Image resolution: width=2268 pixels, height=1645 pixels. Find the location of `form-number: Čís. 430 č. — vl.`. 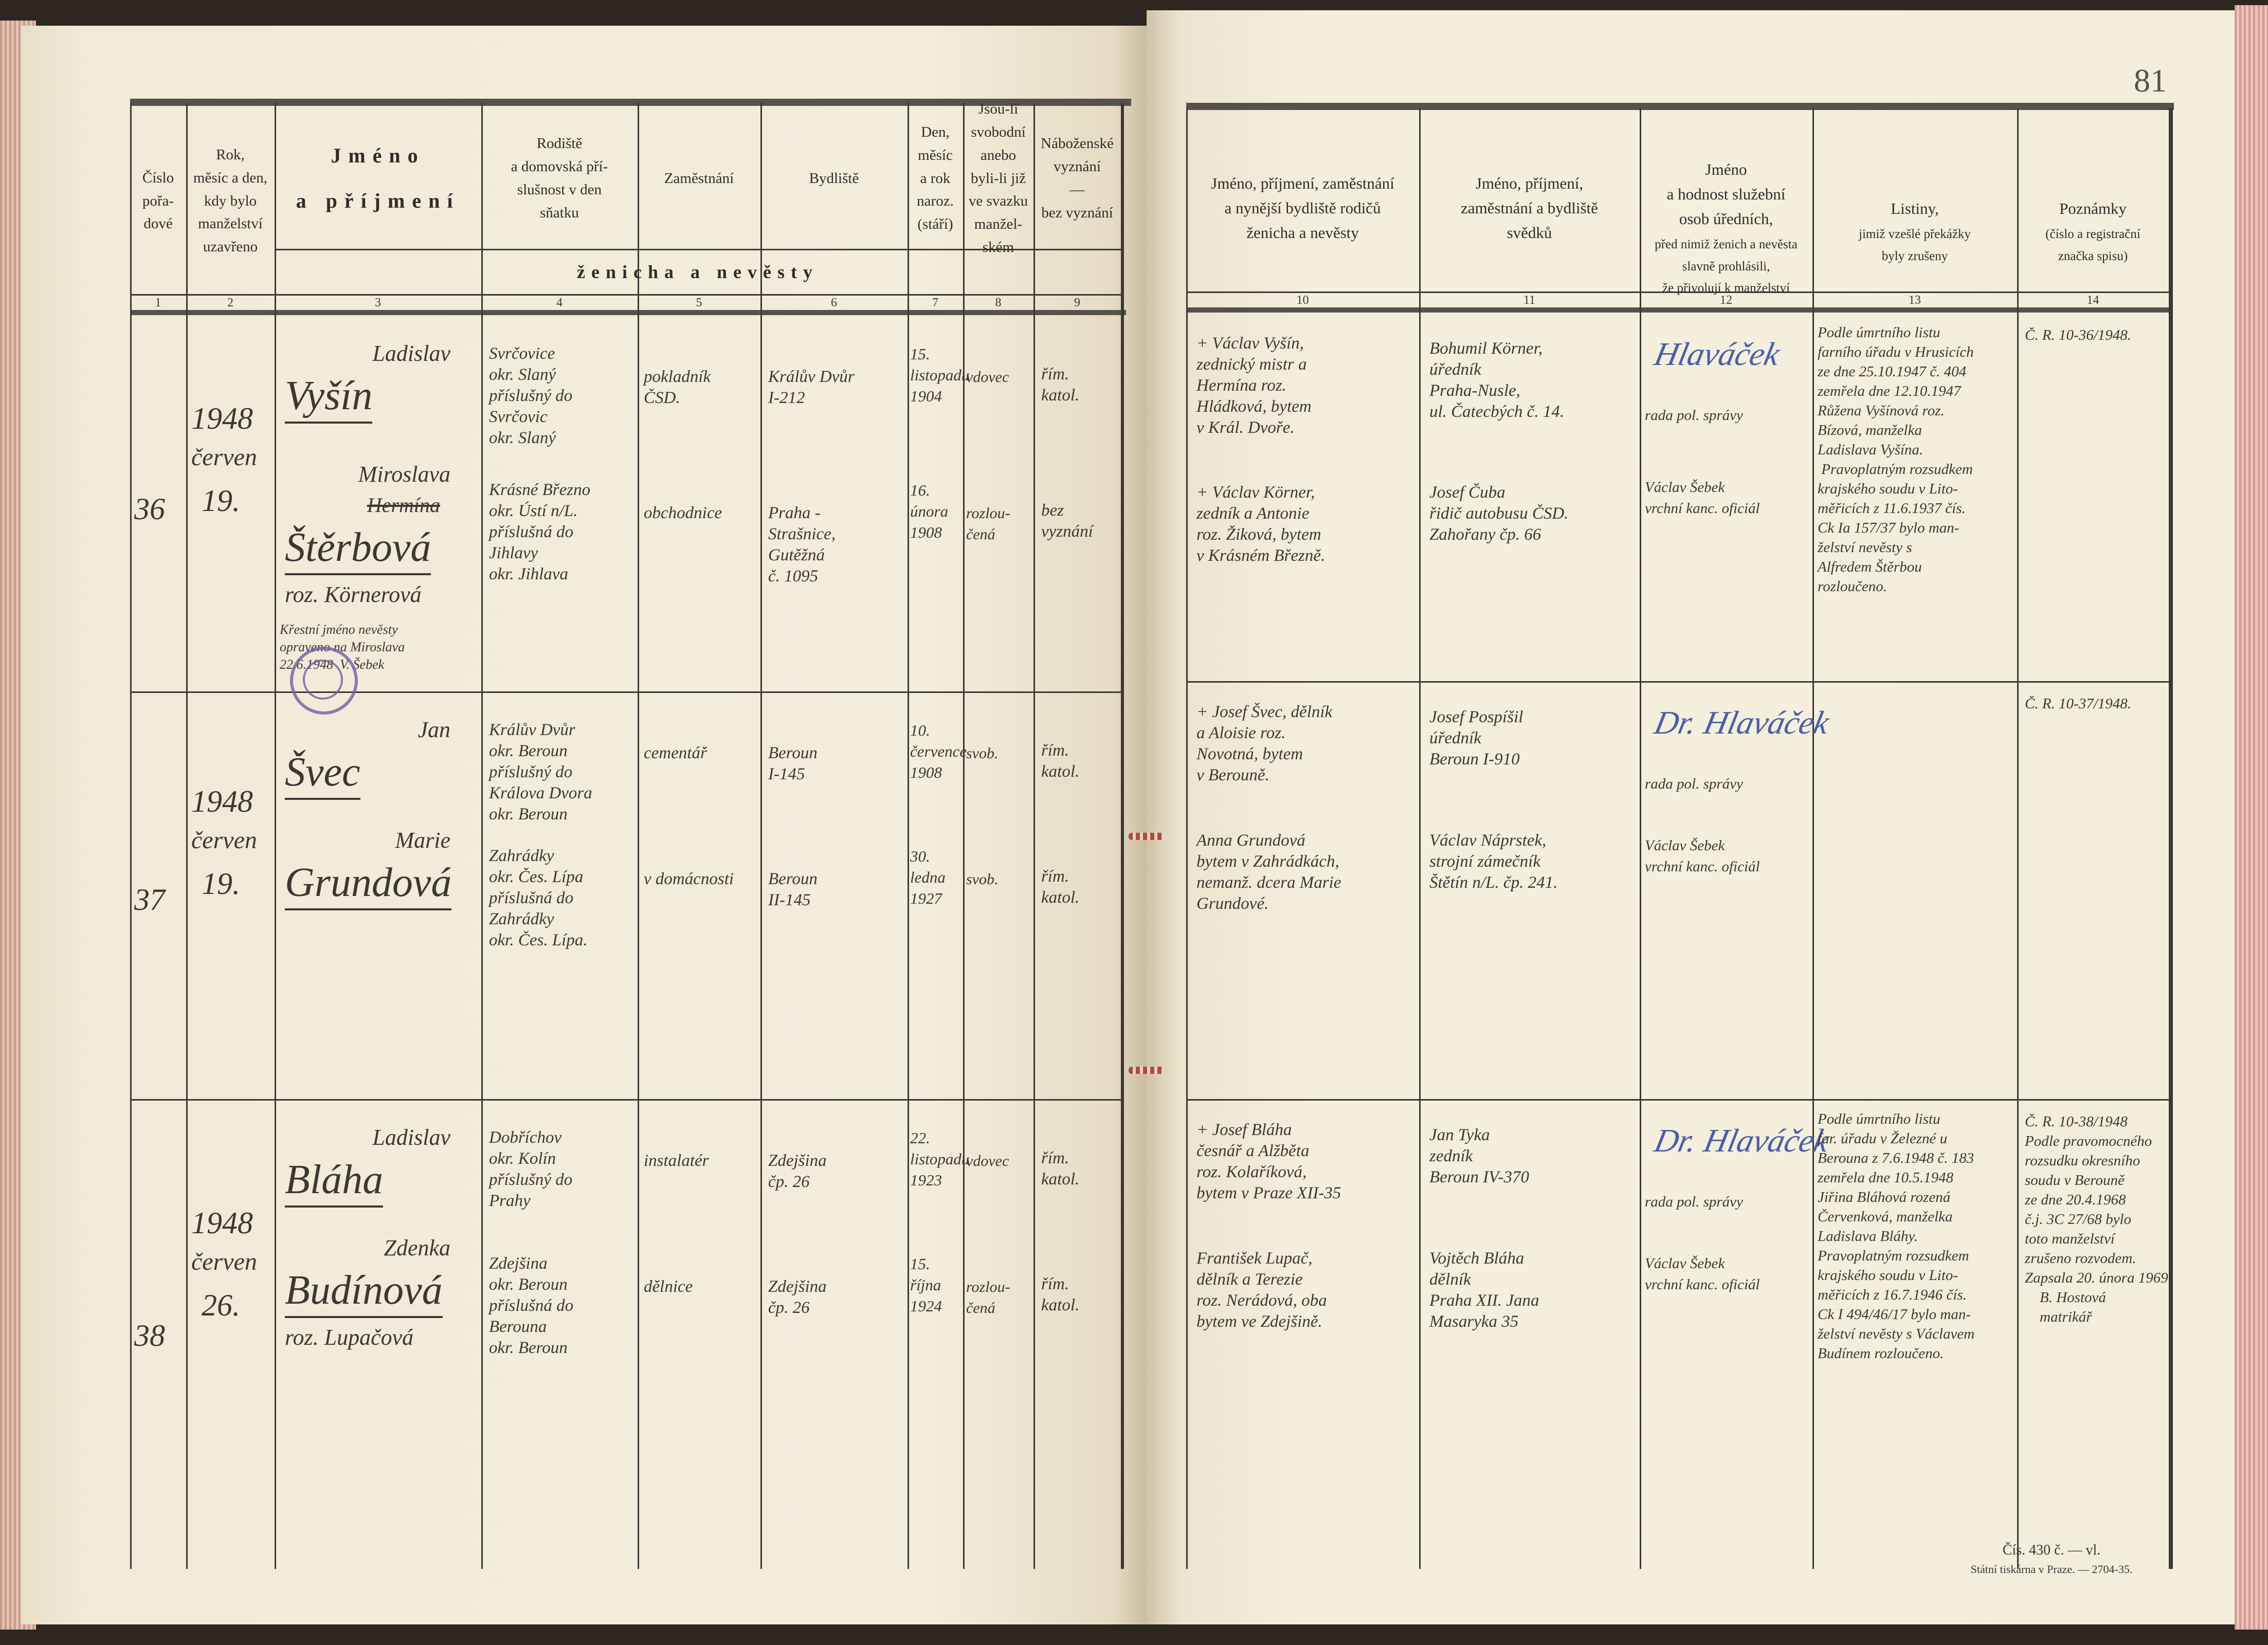

form-number: Čís. 430 č. — vl. is located at coordinates (2051, 1550).